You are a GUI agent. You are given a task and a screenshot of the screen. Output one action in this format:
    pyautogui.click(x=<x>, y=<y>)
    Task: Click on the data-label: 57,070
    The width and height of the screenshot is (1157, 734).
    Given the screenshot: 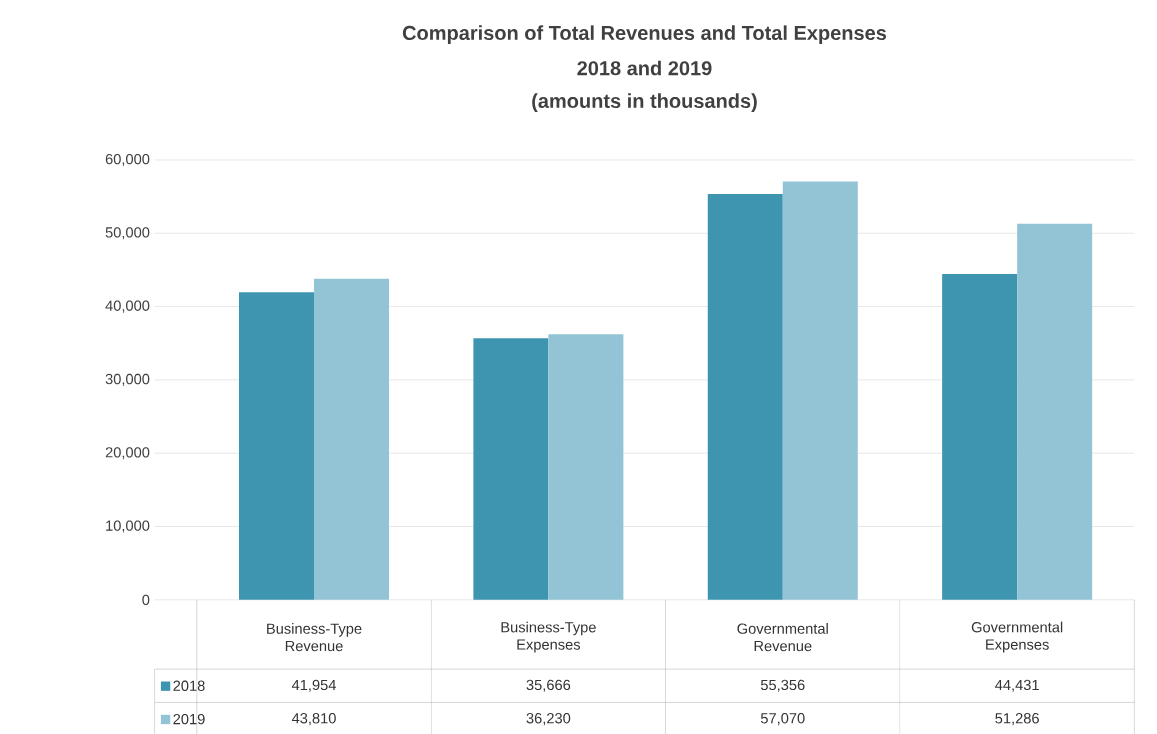 What is the action you would take?
    pyautogui.click(x=782, y=718)
    